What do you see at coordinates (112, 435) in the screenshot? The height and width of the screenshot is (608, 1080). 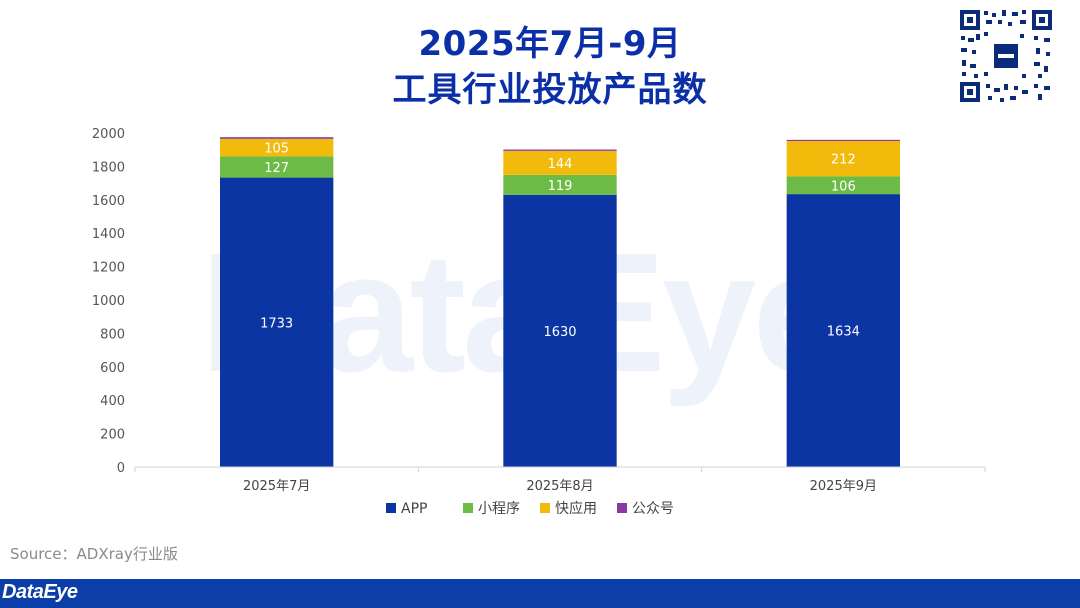 I see `y-tick-label: 200` at bounding box center [112, 435].